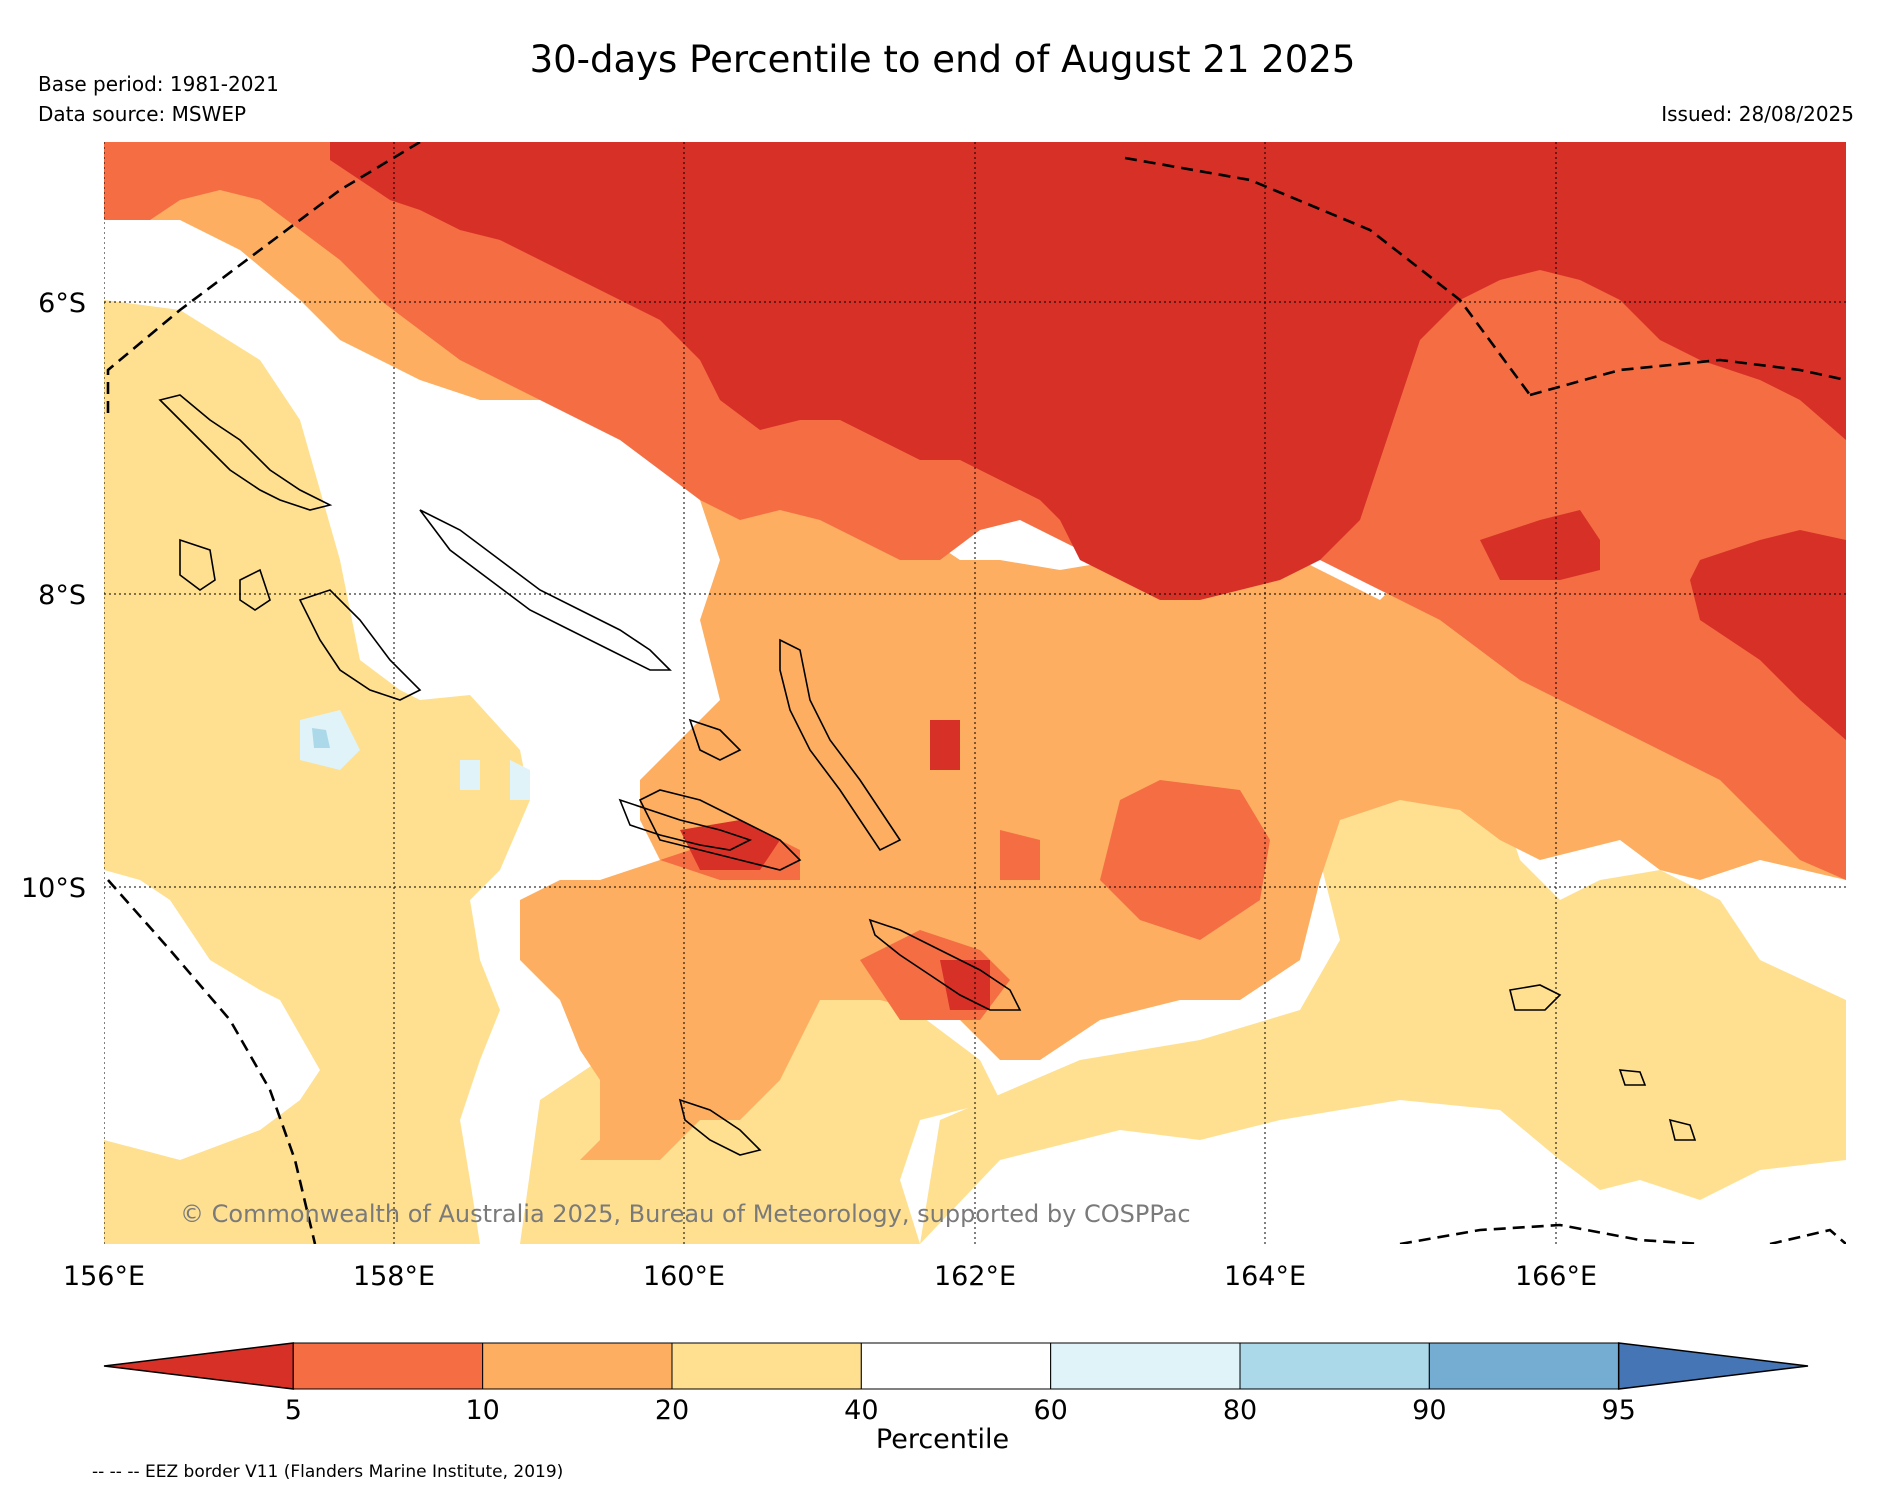 This screenshot has width=1885, height=1494. I want to click on colorbar-tick-label: 20, so click(672, 1410).